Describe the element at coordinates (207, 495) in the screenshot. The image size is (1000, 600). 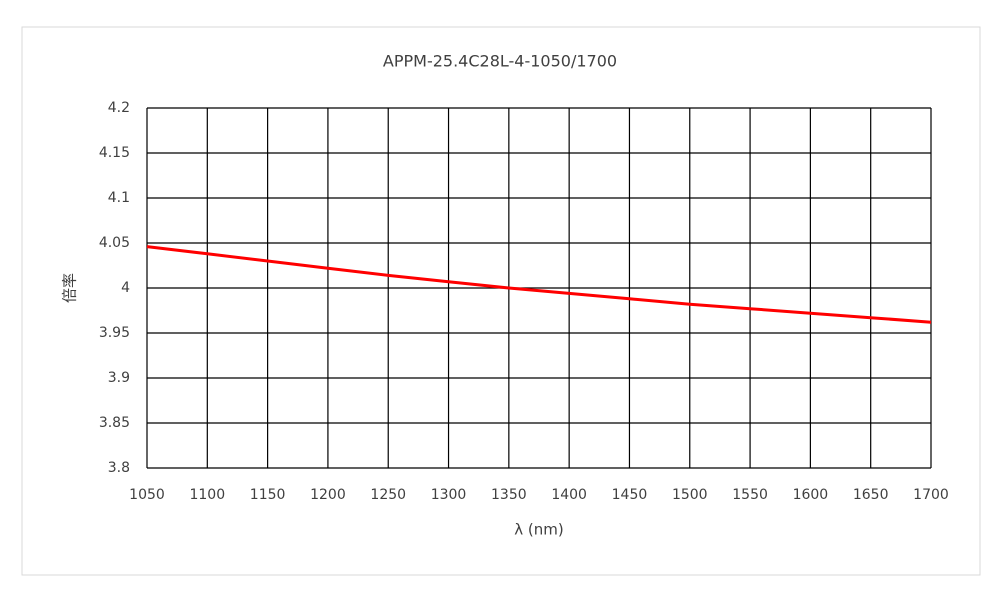
I see `x-tick-label: 1100` at that location.